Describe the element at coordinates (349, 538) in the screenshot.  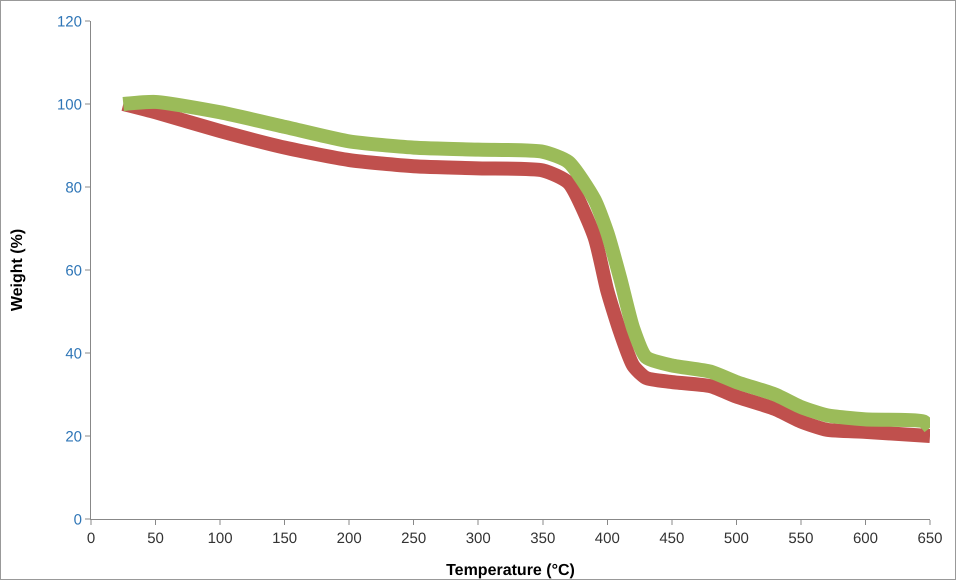
I see `x-tick-label: 200` at that location.